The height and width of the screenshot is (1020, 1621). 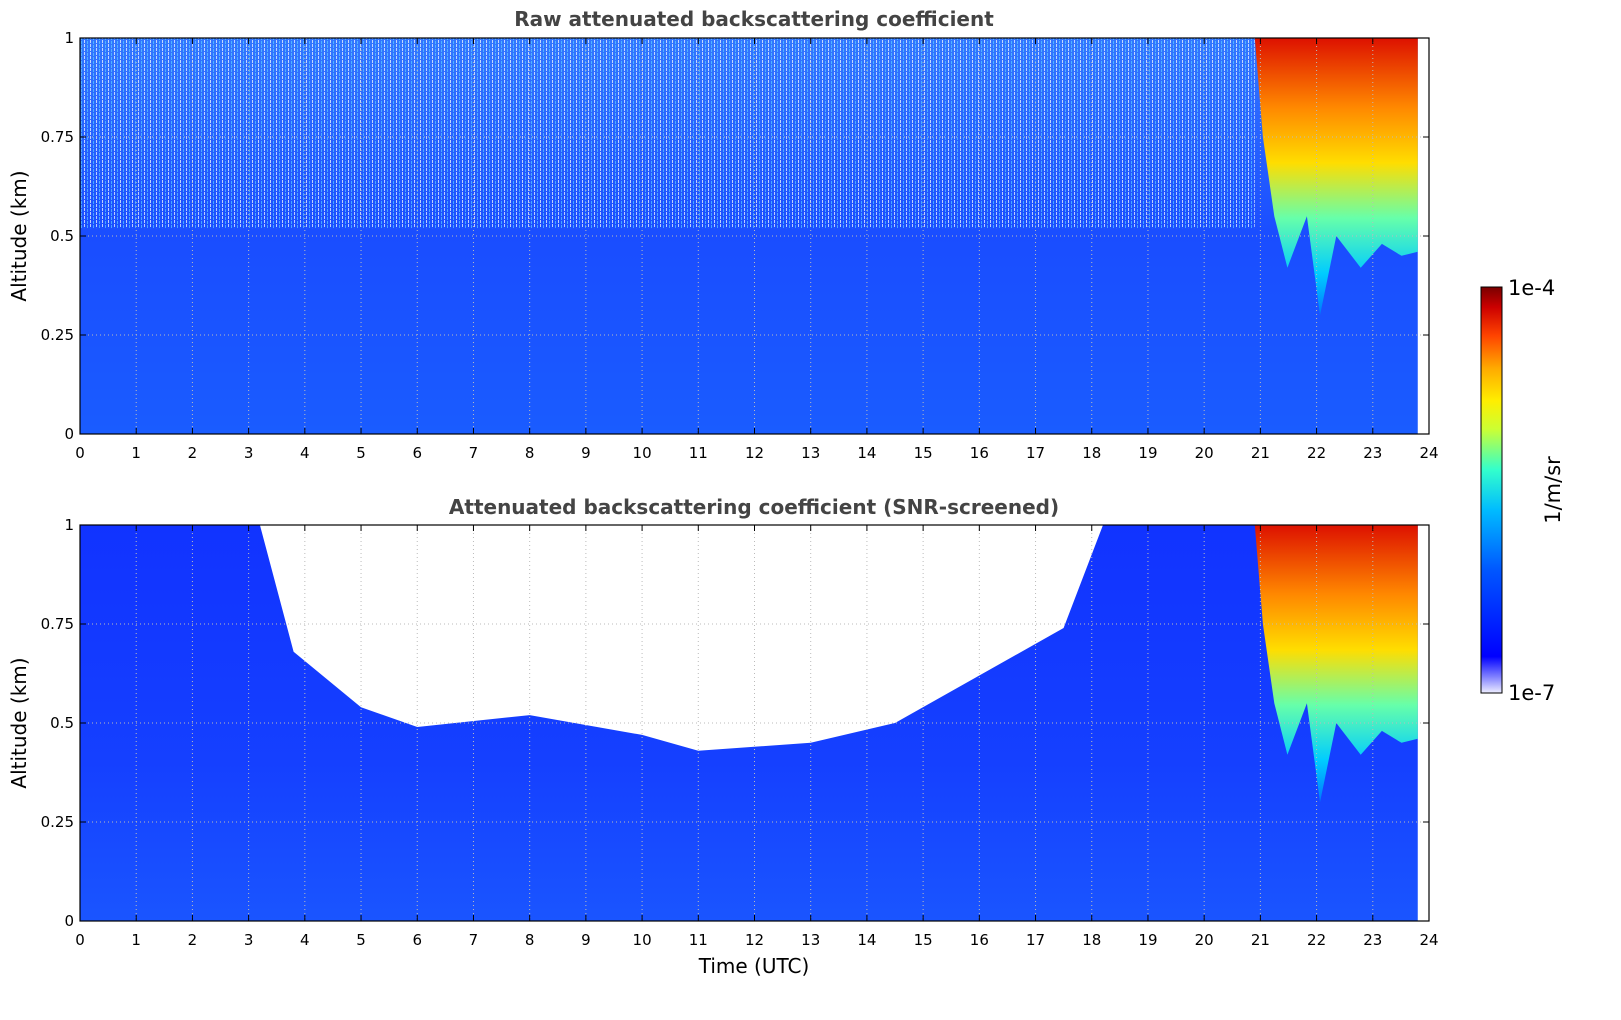 What do you see at coordinates (1531, 288) in the screenshot?
I see `colorbar-max-label: 1e-4` at bounding box center [1531, 288].